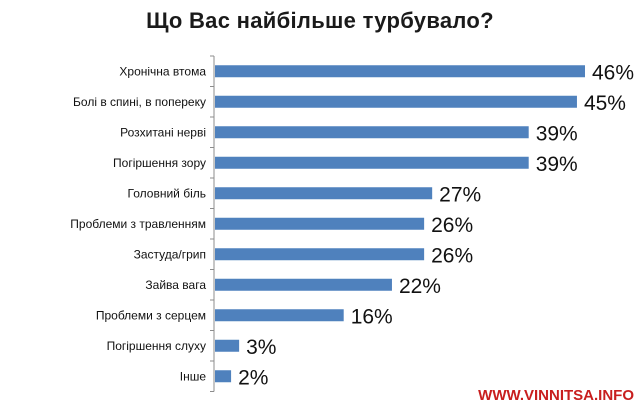  I want to click on category-label: Інше, so click(193, 376).